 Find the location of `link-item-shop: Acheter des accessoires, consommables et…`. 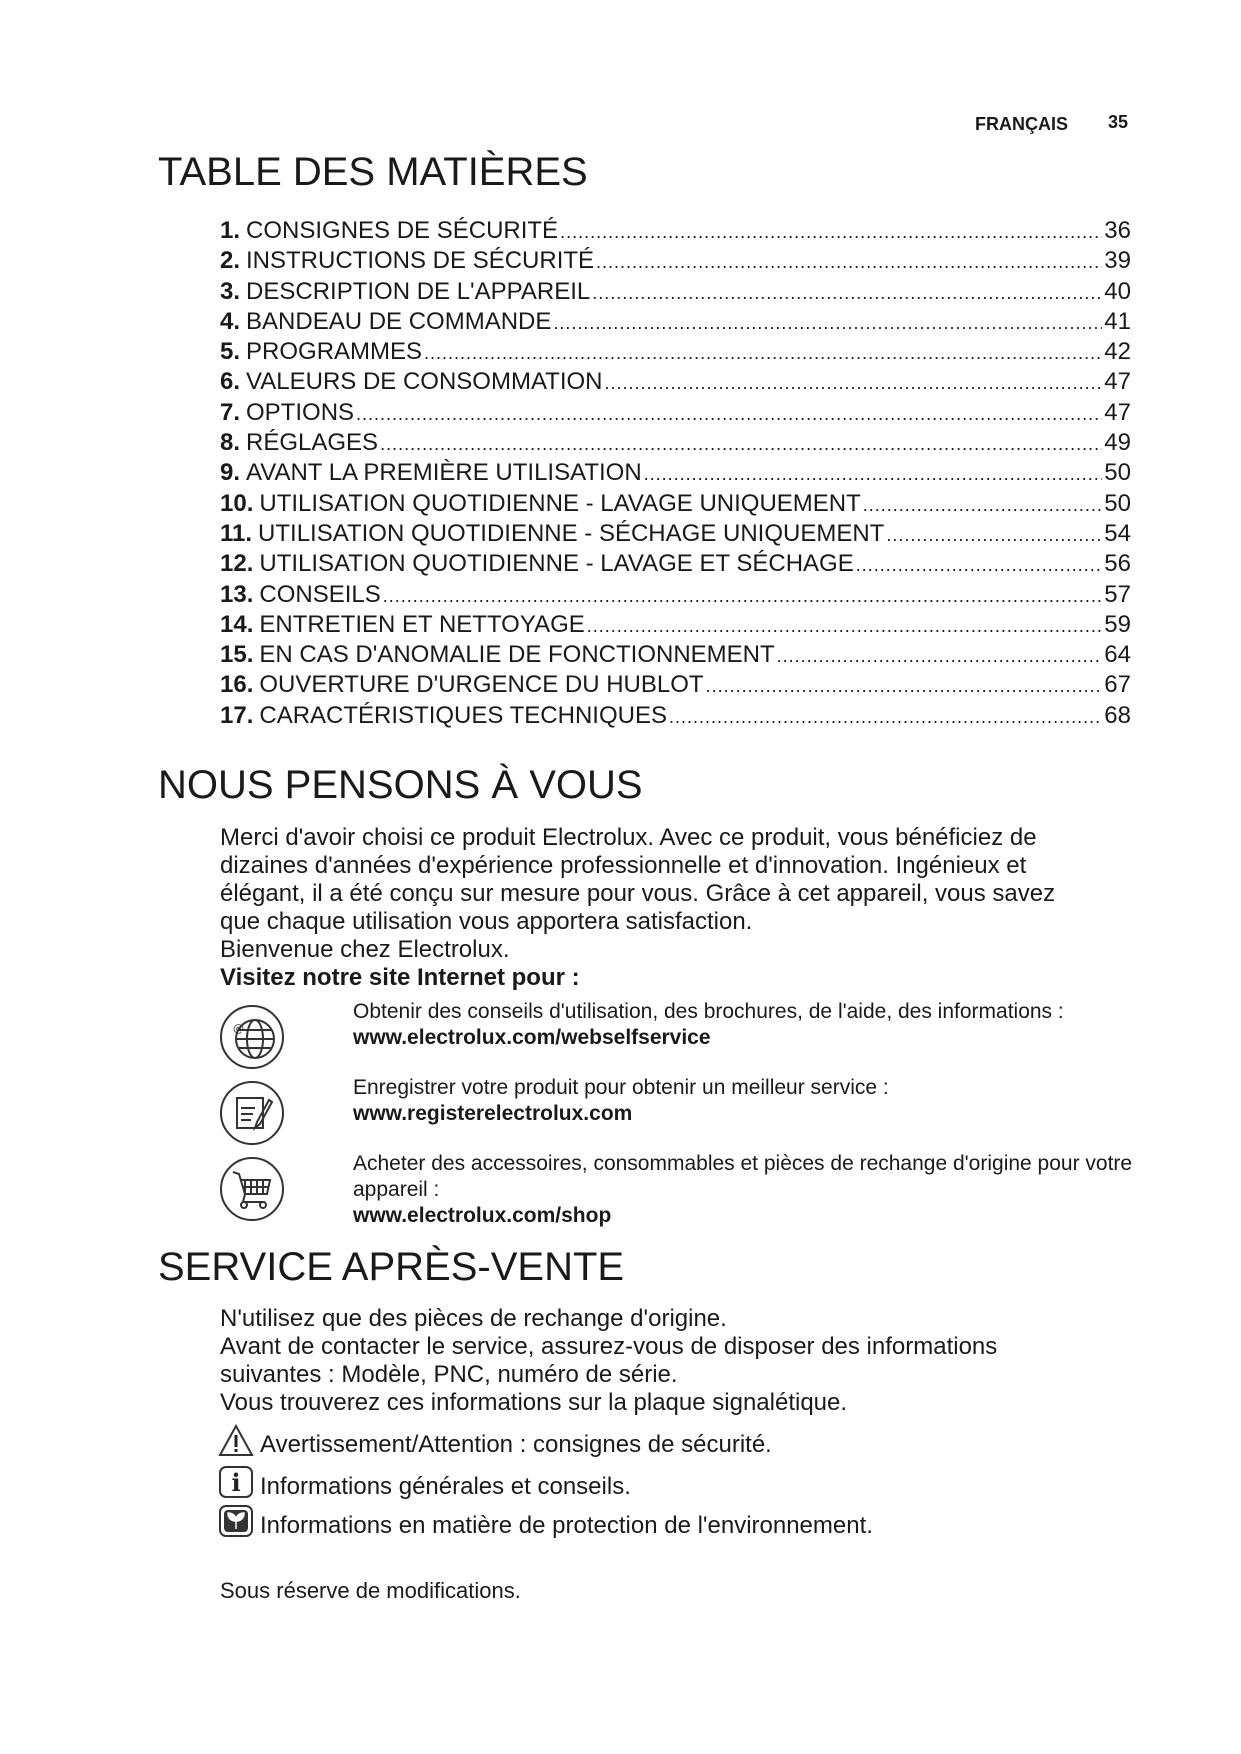

link-item-shop: Acheter des accessoires, consommables et… is located at coordinates (748, 1190).